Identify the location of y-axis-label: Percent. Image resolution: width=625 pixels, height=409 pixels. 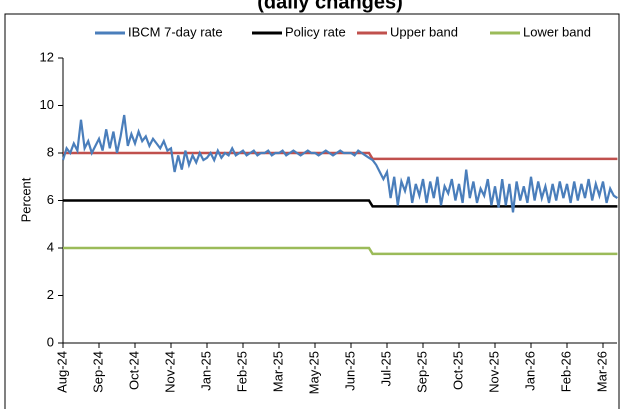
(25, 199).